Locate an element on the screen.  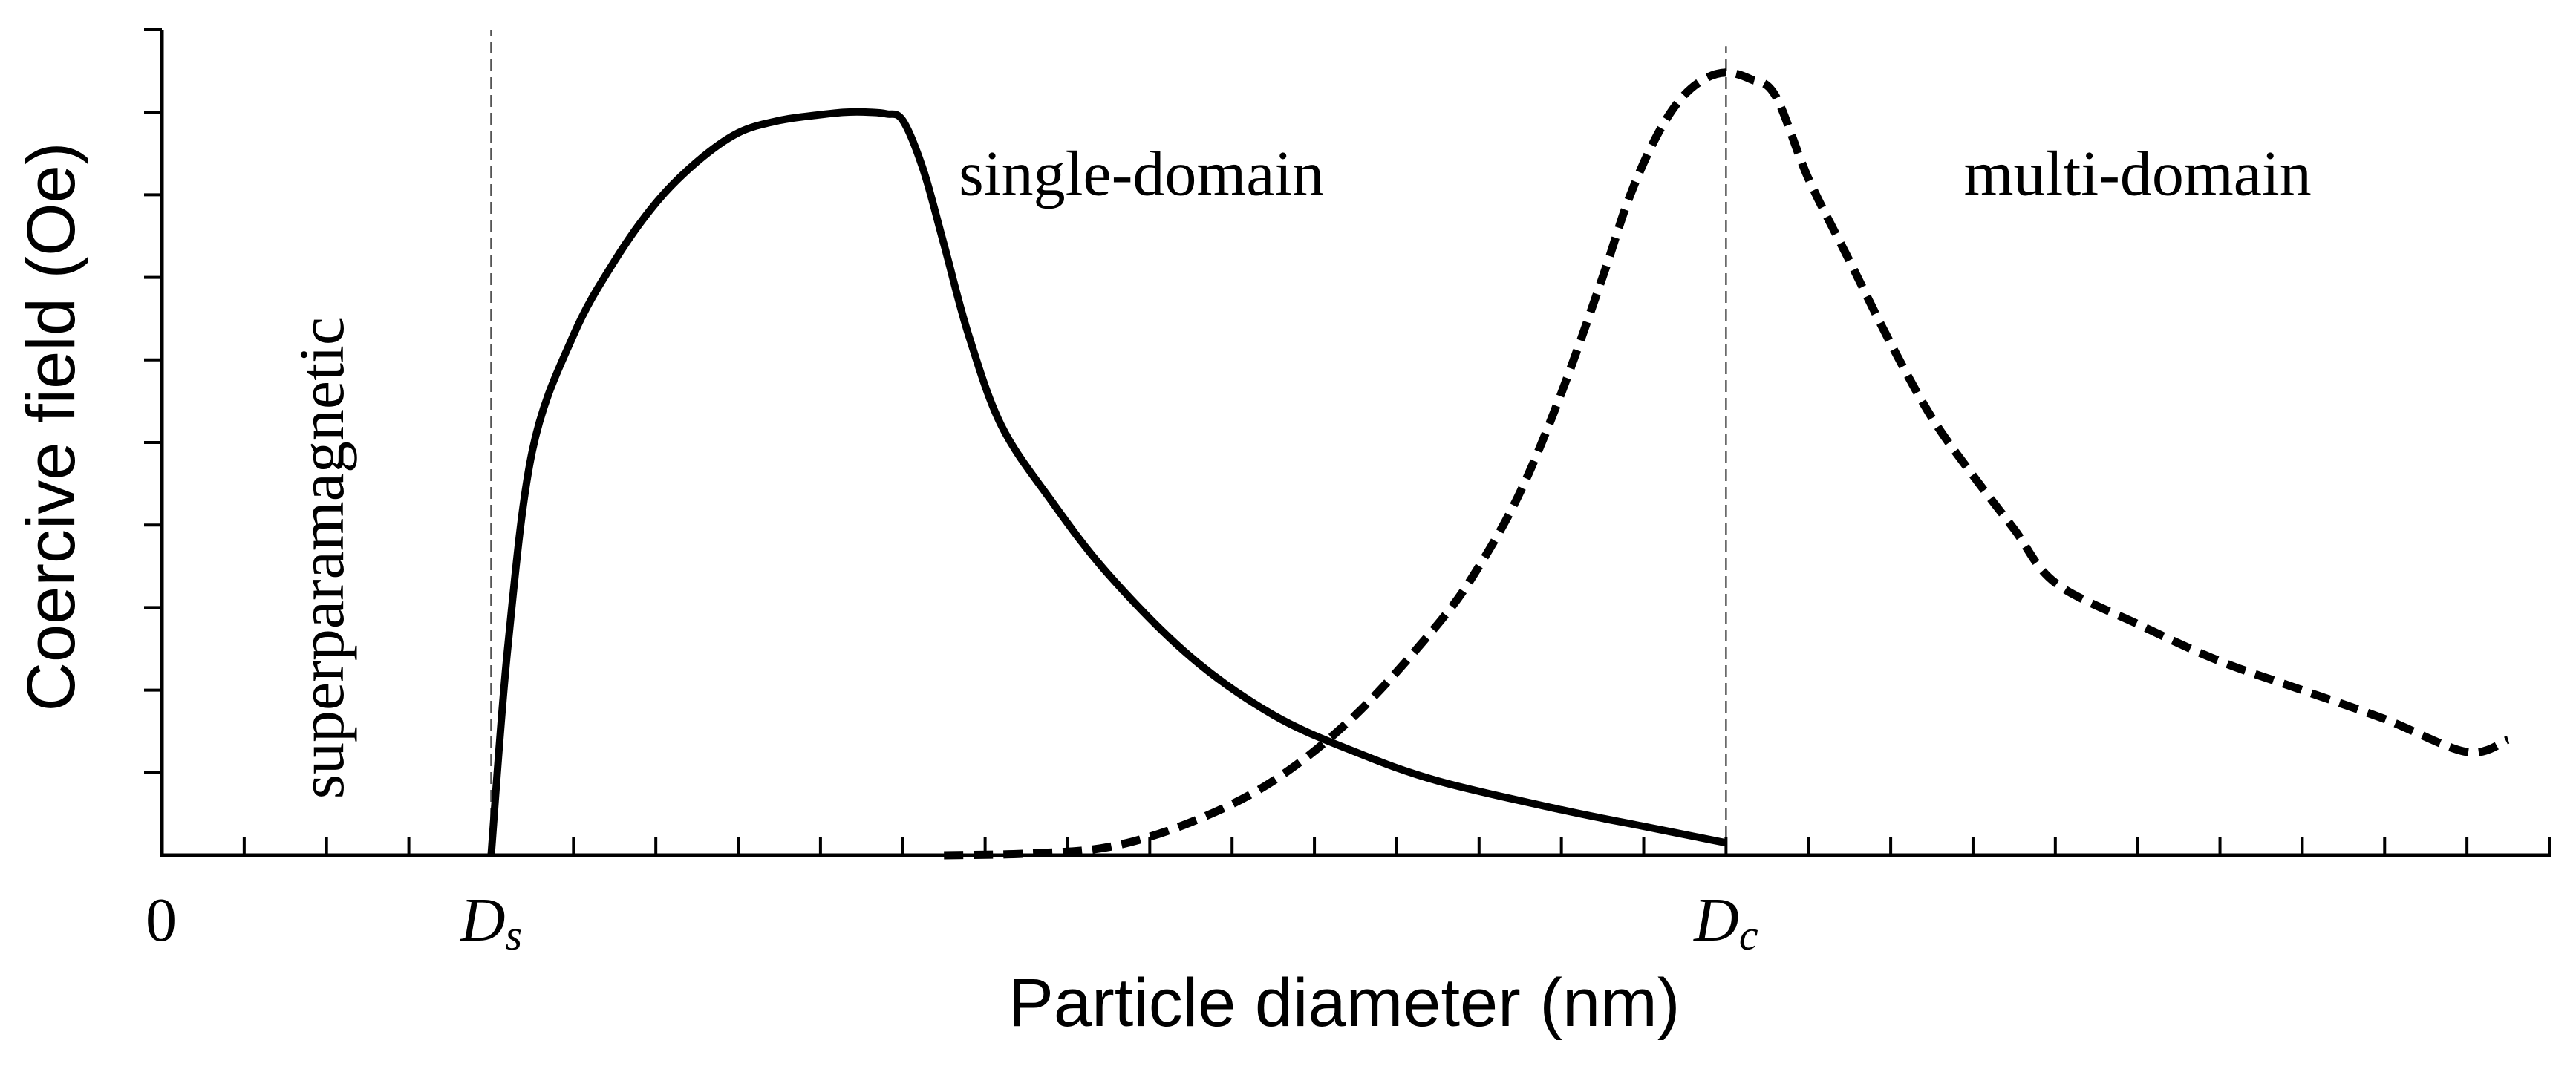
x-tick-labels: 0 Ds Dc is located at coordinates (952, 922).